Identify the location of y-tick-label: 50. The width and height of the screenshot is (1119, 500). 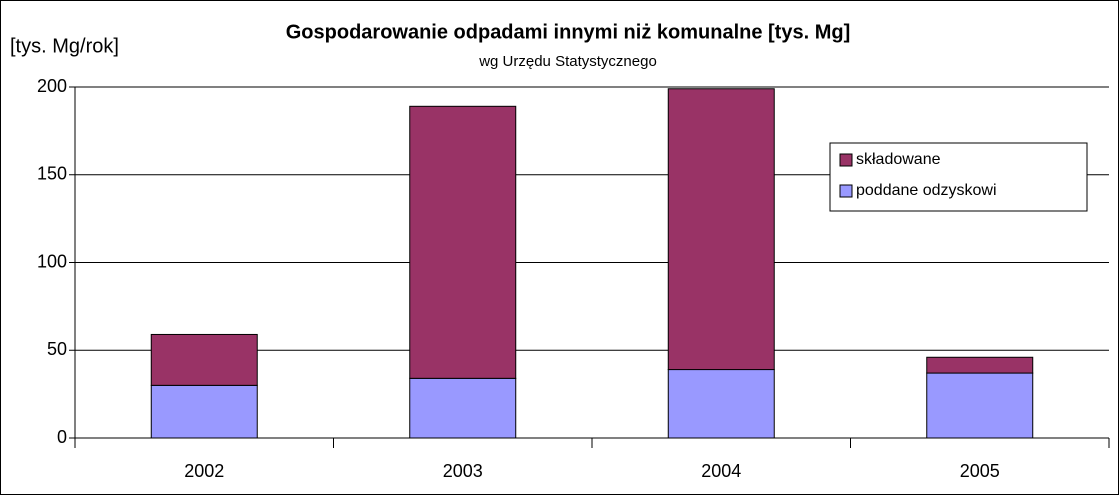
(57, 349).